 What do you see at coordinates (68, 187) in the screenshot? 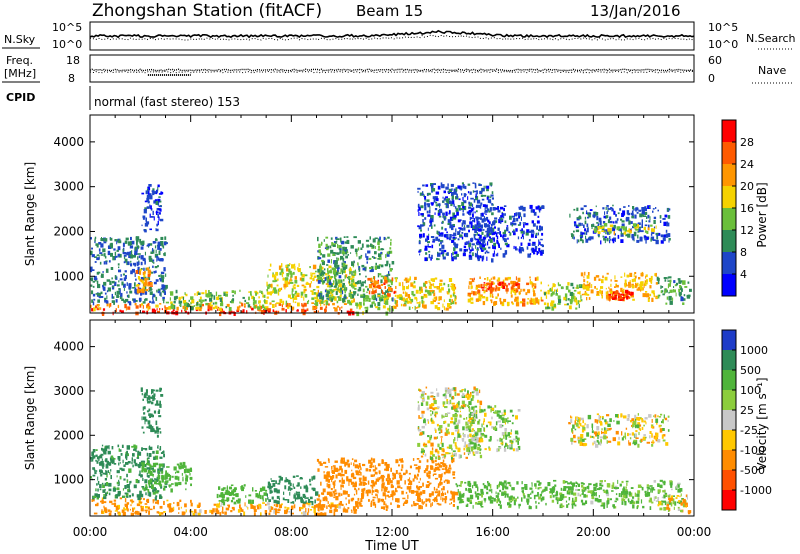
I see `ytick-label: 3000` at bounding box center [68, 187].